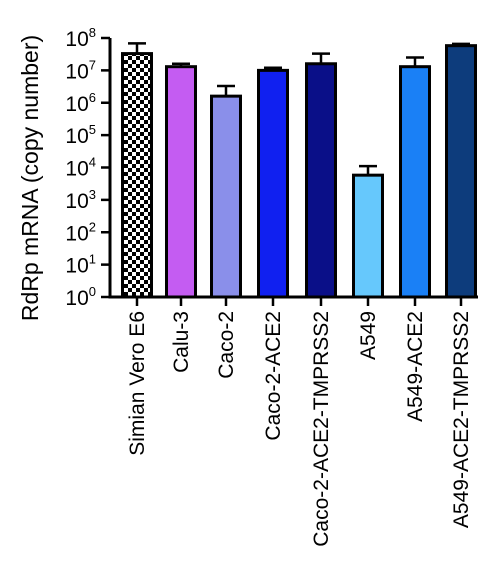  Describe the element at coordinates (92, 32) in the screenshot. I see `y-tick-exponent: 8` at that location.